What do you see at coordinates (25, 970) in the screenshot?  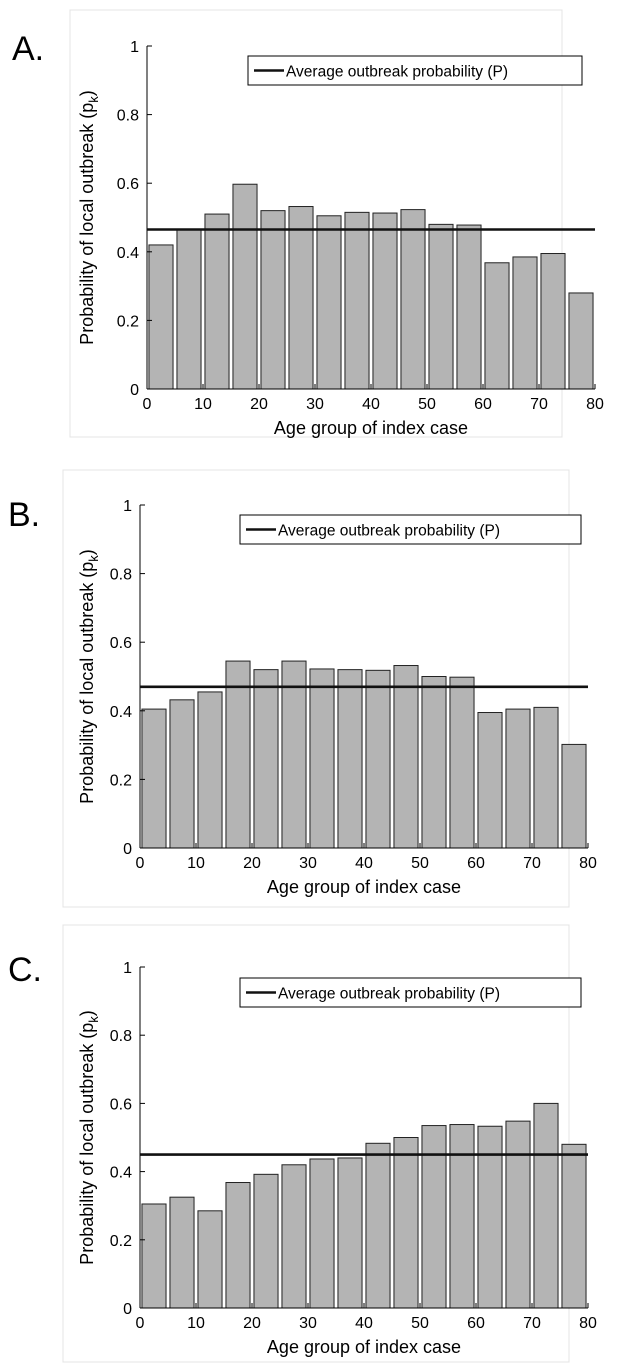 I see `panel-label: C.` at bounding box center [25, 970].